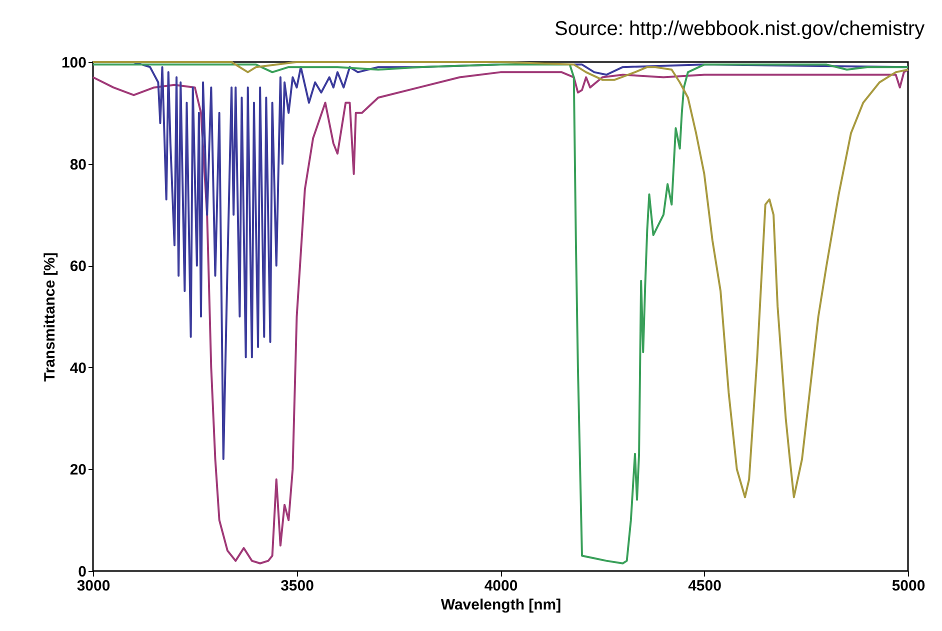  What do you see at coordinates (909, 586) in the screenshot?
I see `x-tick-label: 5000` at bounding box center [909, 586].